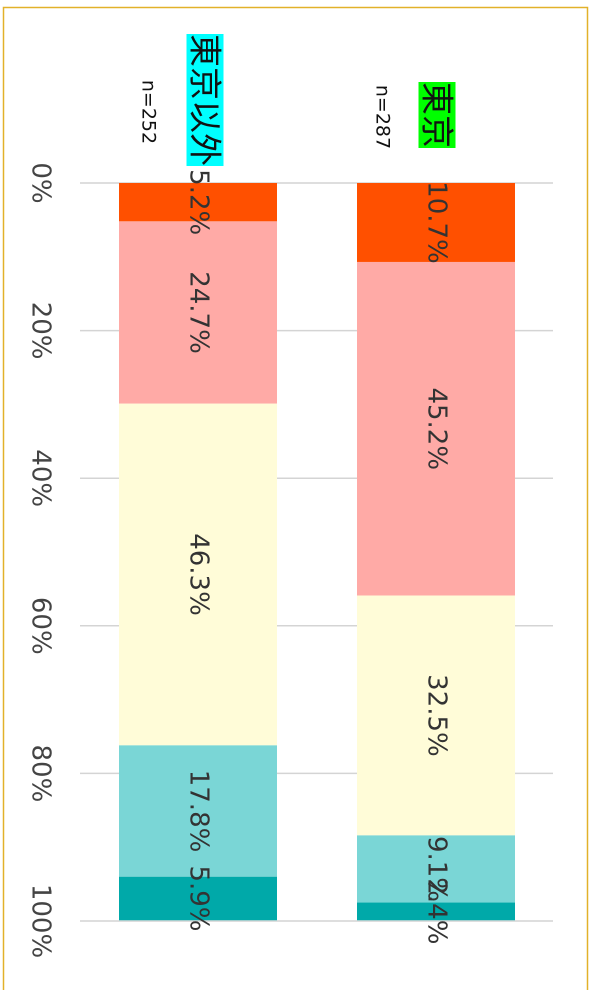  I want to click on x-tick-label: 40%, so click(41, 478).